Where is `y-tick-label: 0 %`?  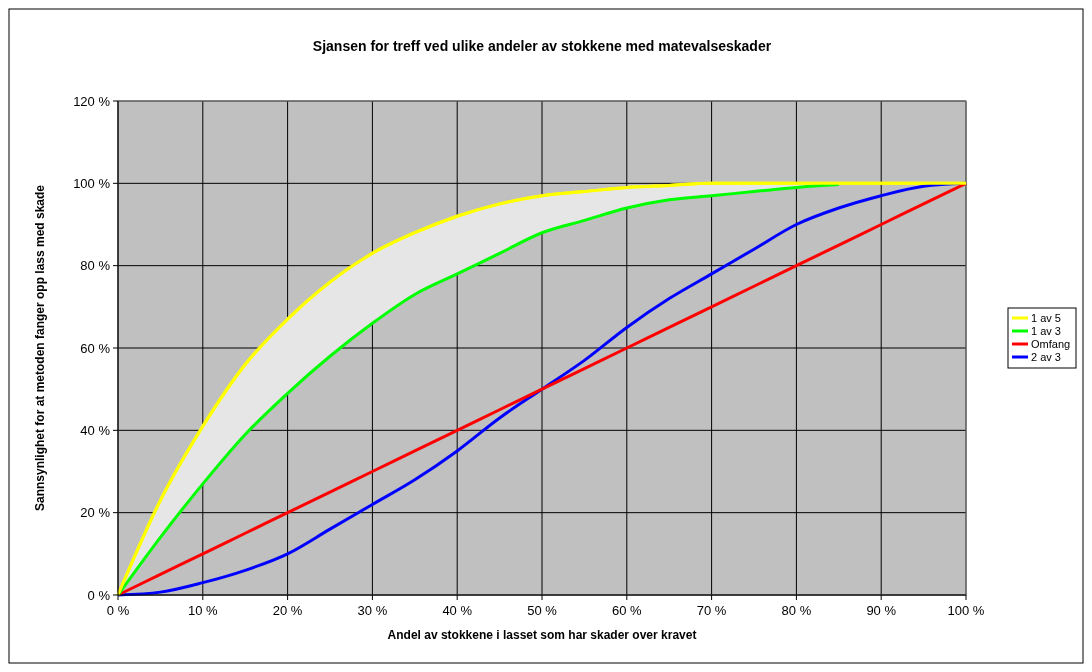
y-tick-label: 0 % is located at coordinates (99, 595).